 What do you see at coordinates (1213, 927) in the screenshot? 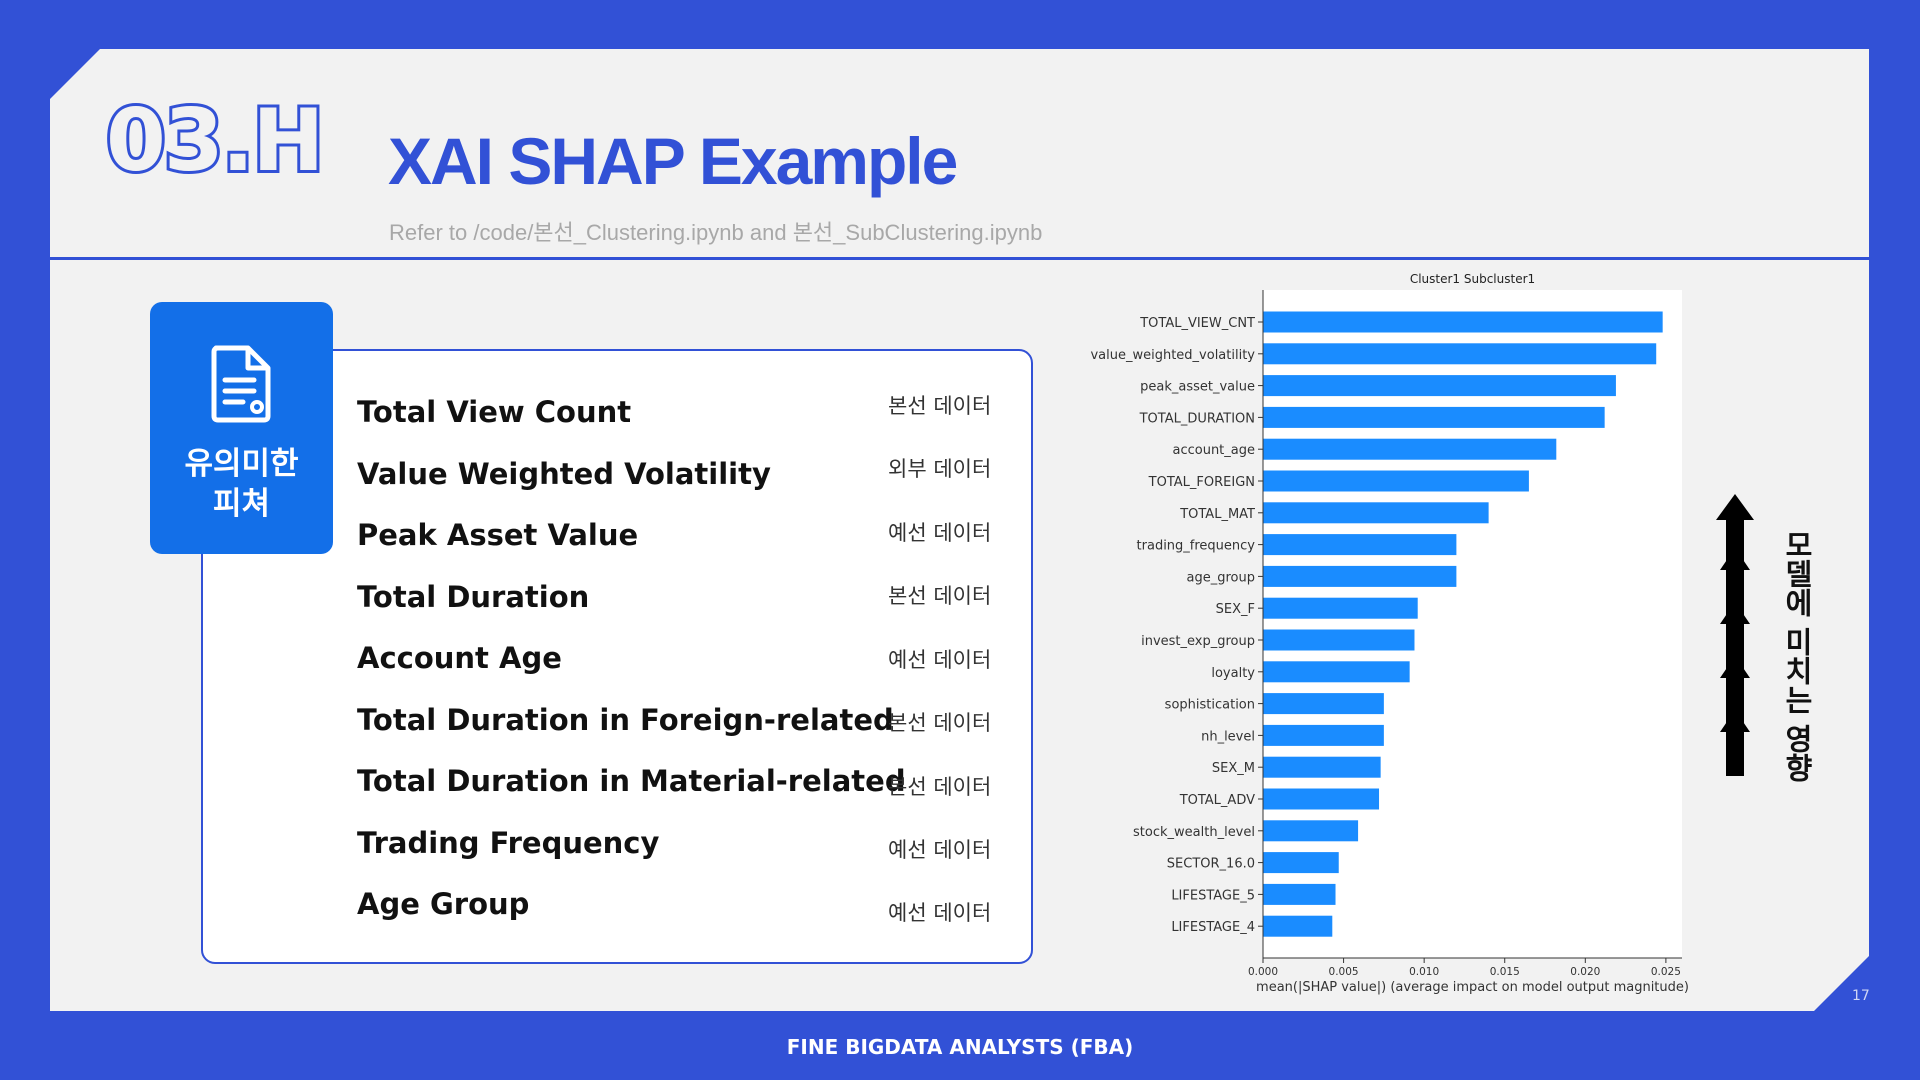
I see `y-tick-label: LIFESTAGE_4` at bounding box center [1213, 927].